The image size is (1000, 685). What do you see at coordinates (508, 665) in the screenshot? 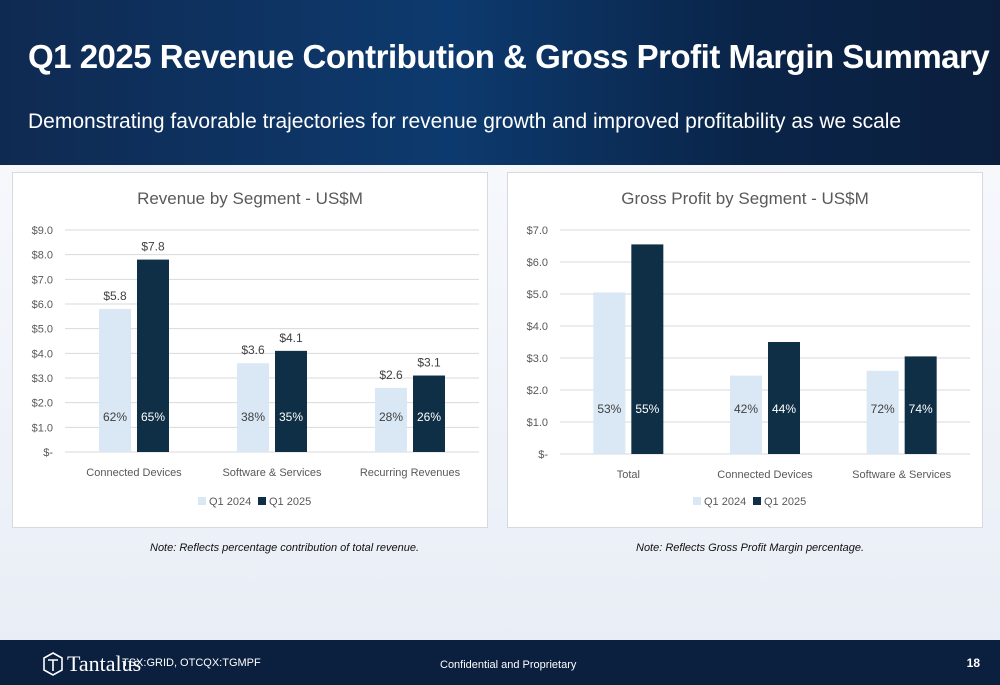
I see `confidential-label: Confidential and Proprietary` at bounding box center [508, 665].